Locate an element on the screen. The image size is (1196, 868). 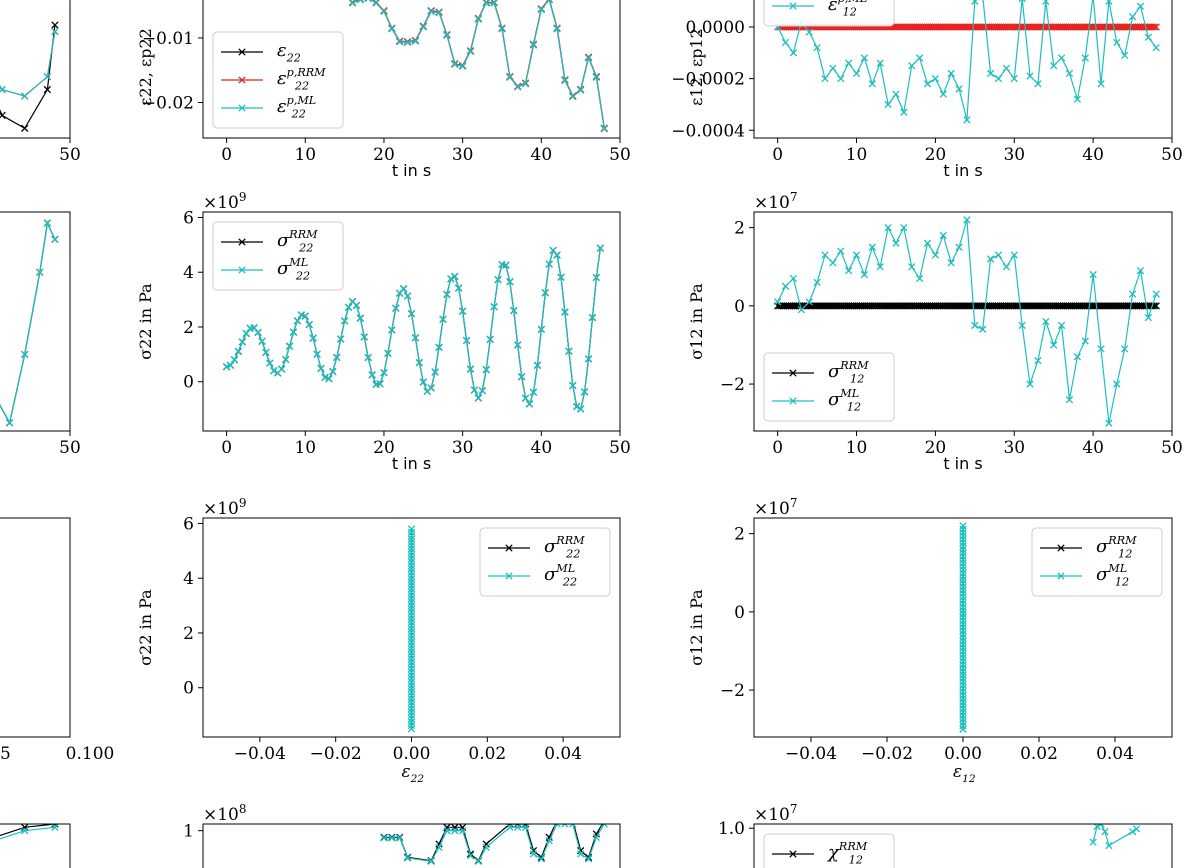
plot-area is located at coordinates (494, 844).